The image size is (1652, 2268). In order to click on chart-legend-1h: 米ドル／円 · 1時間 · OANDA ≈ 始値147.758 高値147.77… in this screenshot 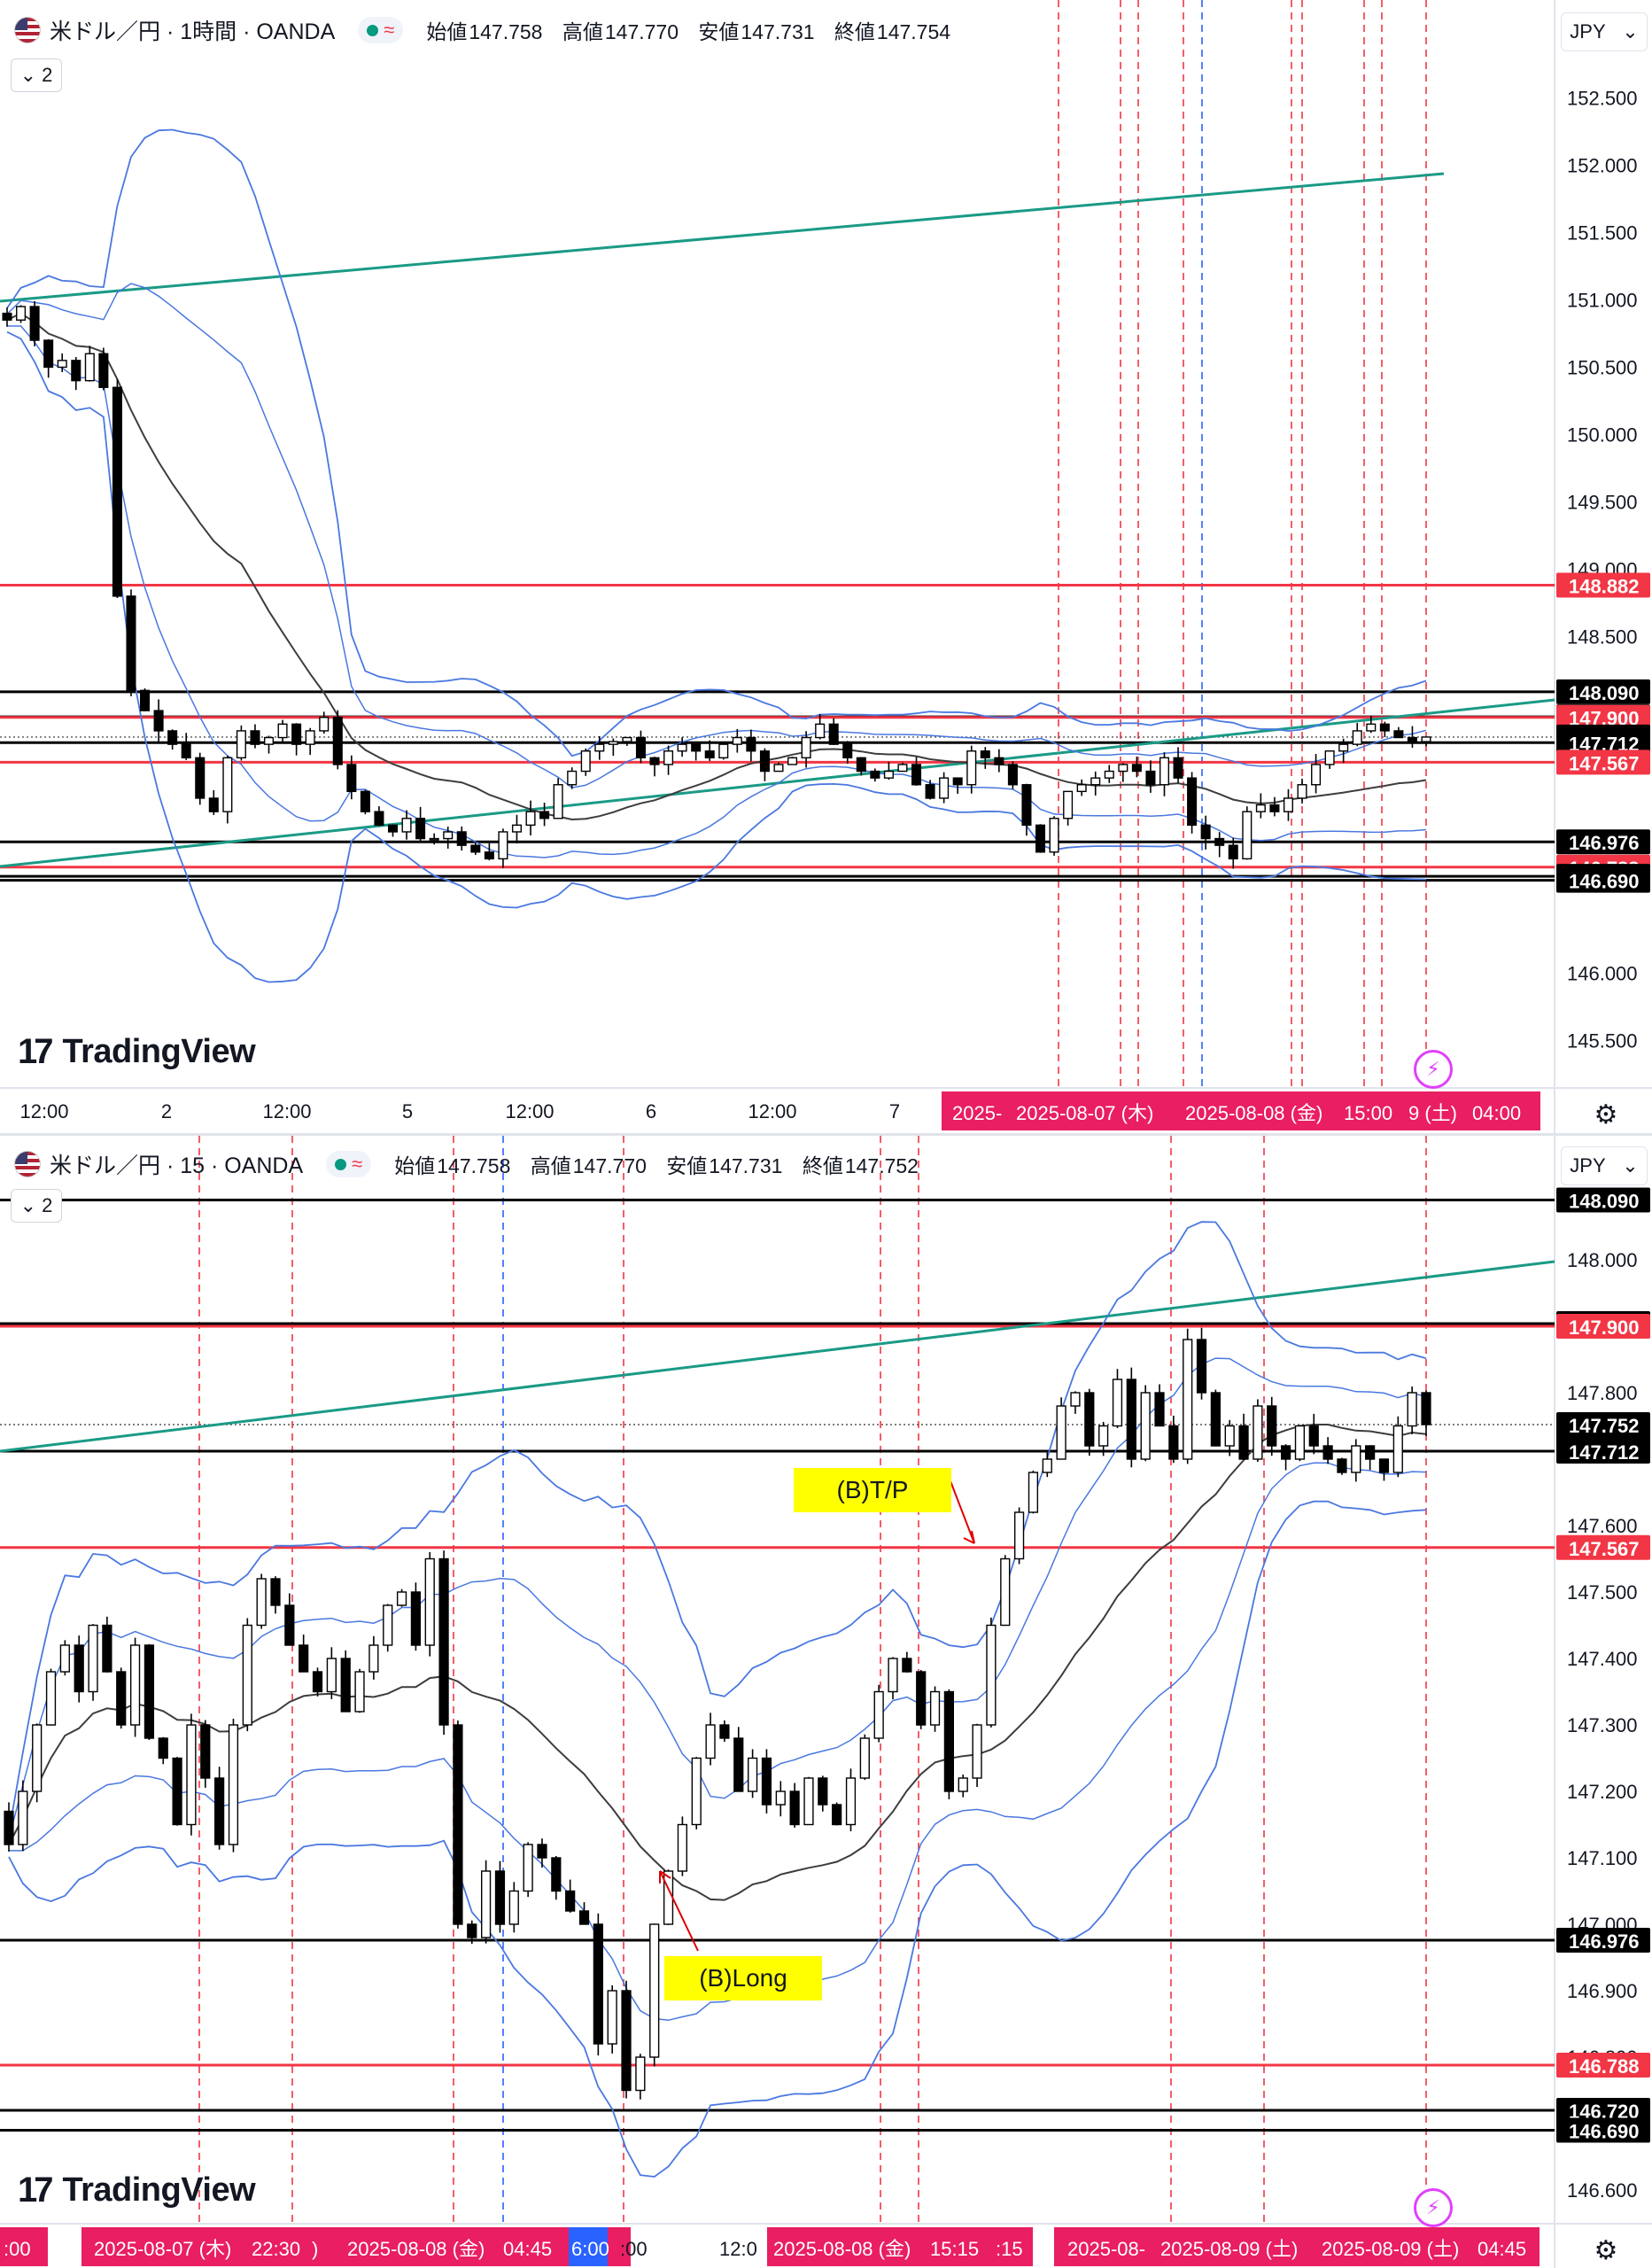, I will do `click(490, 30)`.